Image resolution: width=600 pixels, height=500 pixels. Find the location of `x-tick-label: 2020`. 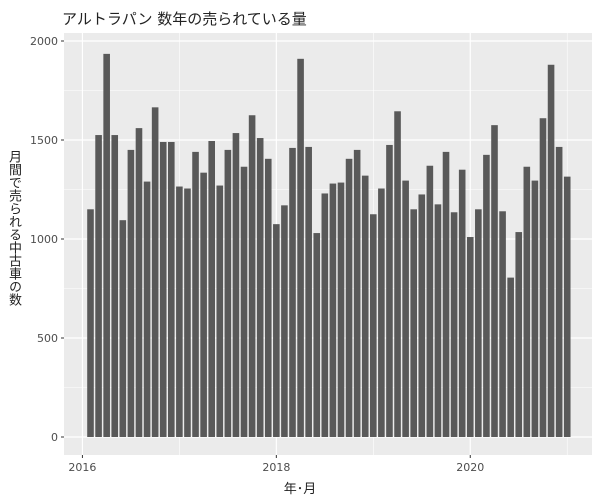

x-tick-label: 2020 is located at coordinates (470, 467).